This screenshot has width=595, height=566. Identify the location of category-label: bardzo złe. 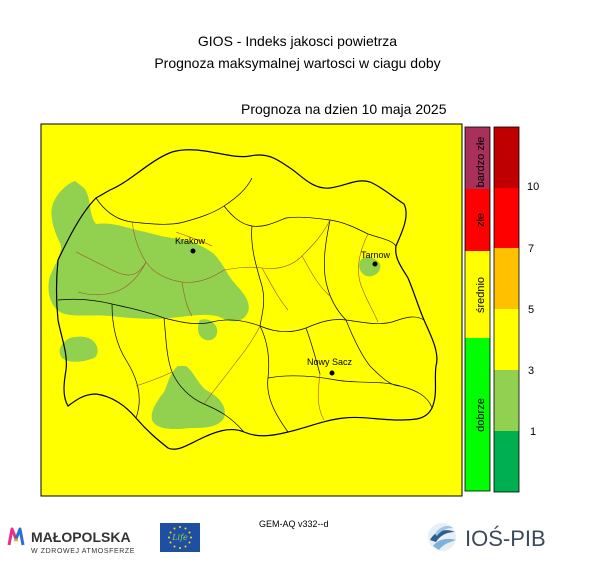
(481, 162).